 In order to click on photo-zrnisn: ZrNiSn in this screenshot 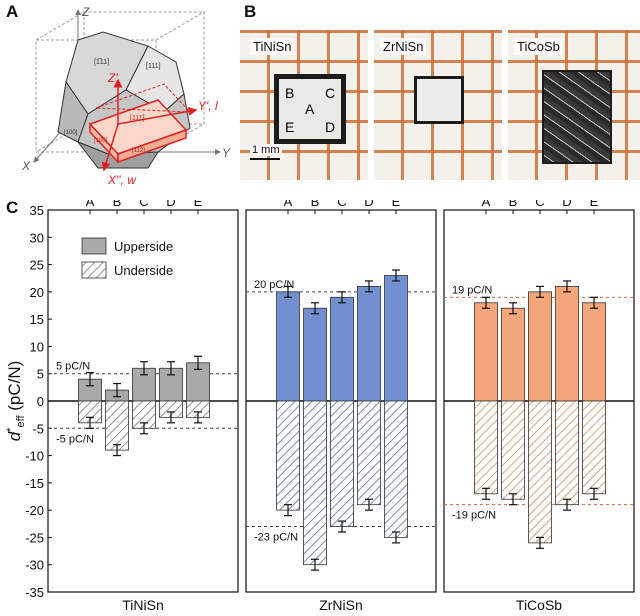, I will do `click(438, 105)`.